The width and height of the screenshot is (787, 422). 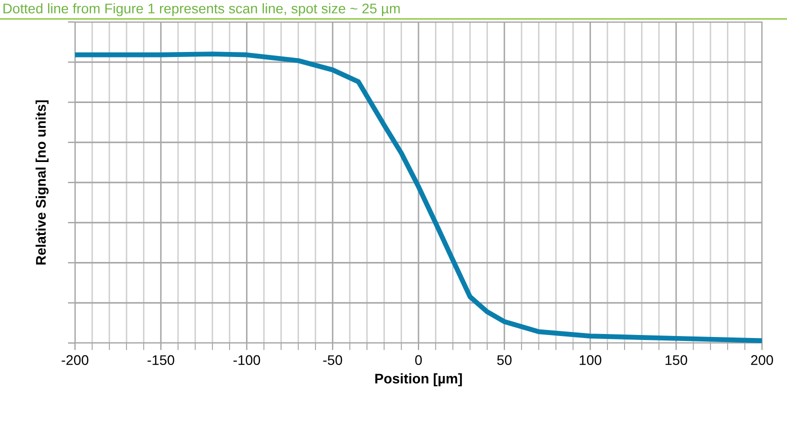 I want to click on x-tick-label: 100, so click(x=591, y=360).